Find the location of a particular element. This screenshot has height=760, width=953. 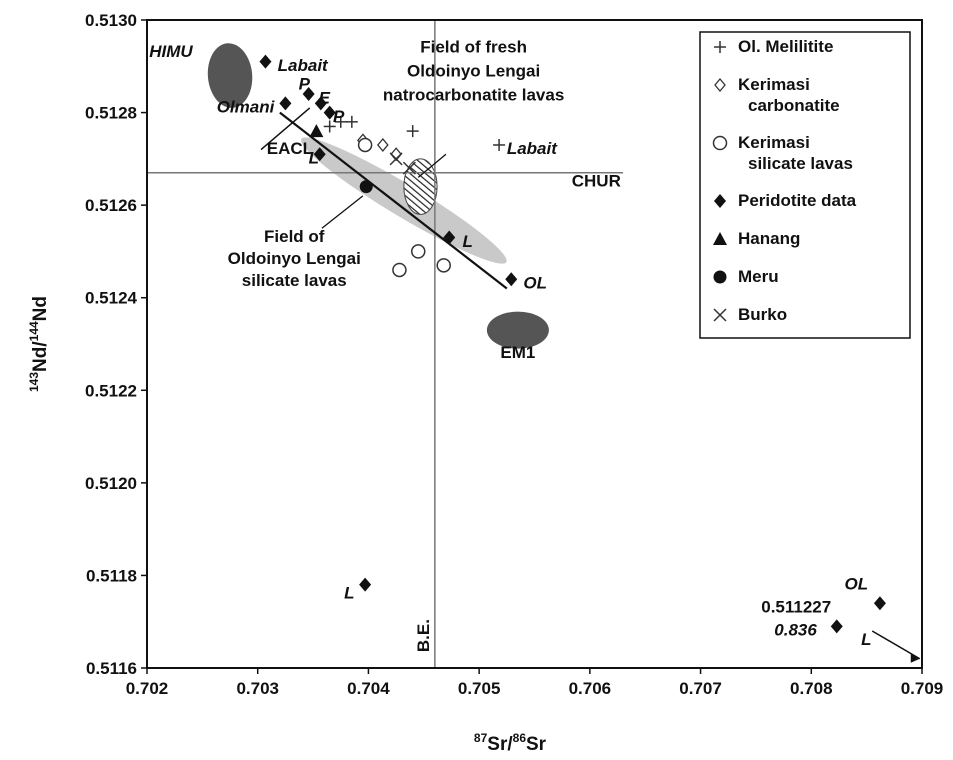

label-ol-1: OL is located at coordinates (535, 282).